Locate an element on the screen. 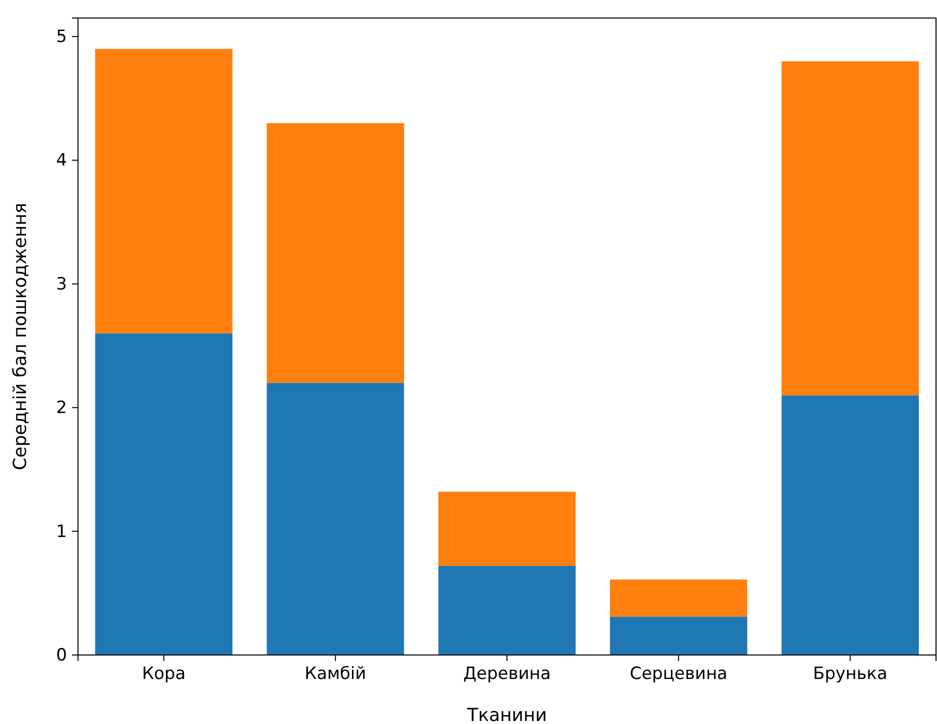  x-axis-title: Тканини is located at coordinates (506, 714).